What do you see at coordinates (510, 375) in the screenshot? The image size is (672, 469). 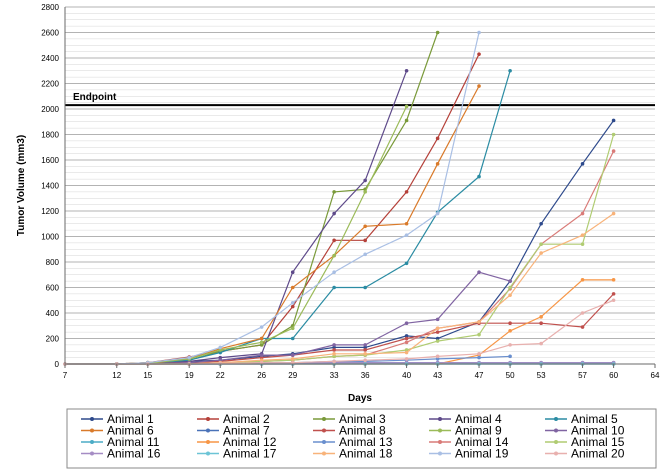 I see `x-tick-label: 50` at bounding box center [510, 375].